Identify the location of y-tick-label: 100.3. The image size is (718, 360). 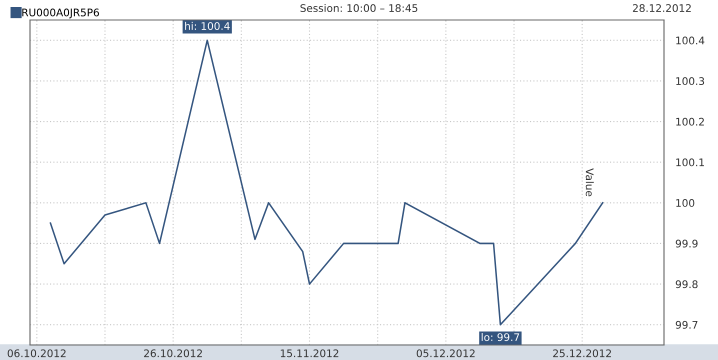
(690, 81).